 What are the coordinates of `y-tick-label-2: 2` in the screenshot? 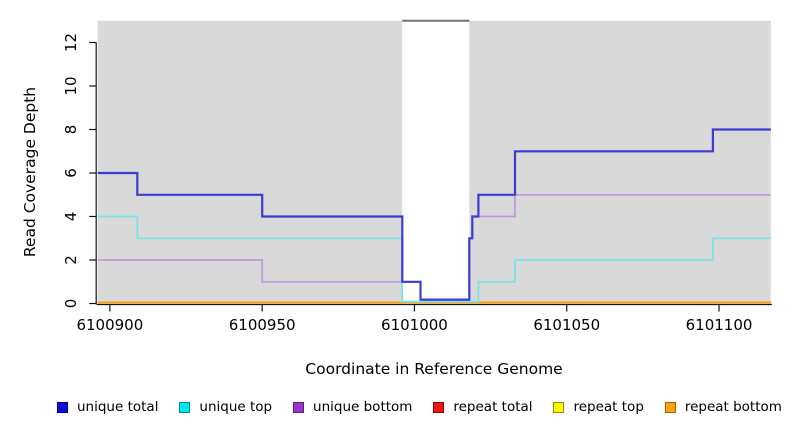 It's located at (71, 260).